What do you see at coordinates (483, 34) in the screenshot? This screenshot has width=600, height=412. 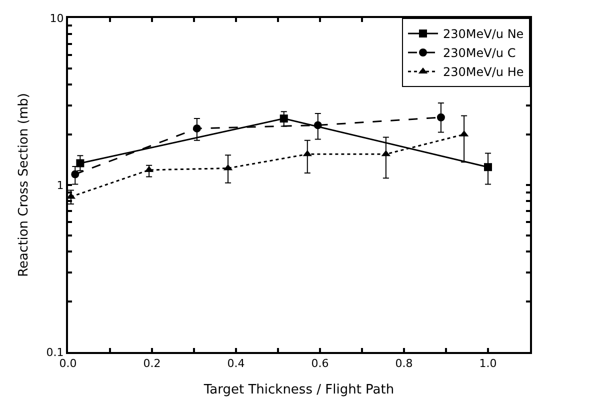 I see `legend-label: 230MeV/u Ne` at bounding box center [483, 34].